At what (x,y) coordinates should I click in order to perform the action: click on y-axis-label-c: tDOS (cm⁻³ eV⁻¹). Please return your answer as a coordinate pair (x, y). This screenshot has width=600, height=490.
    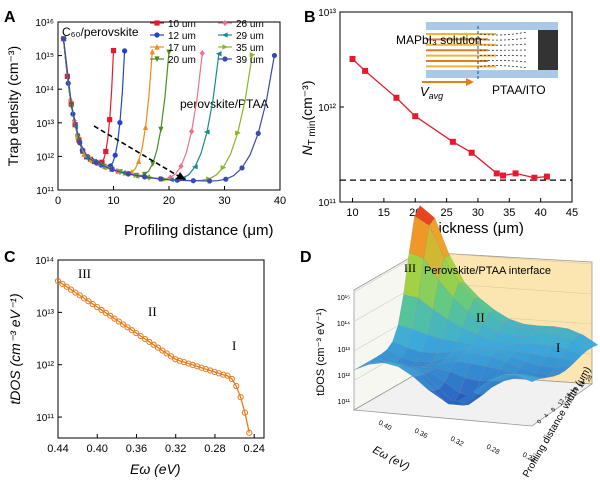
    Looking at the image, I should click on (15, 348).